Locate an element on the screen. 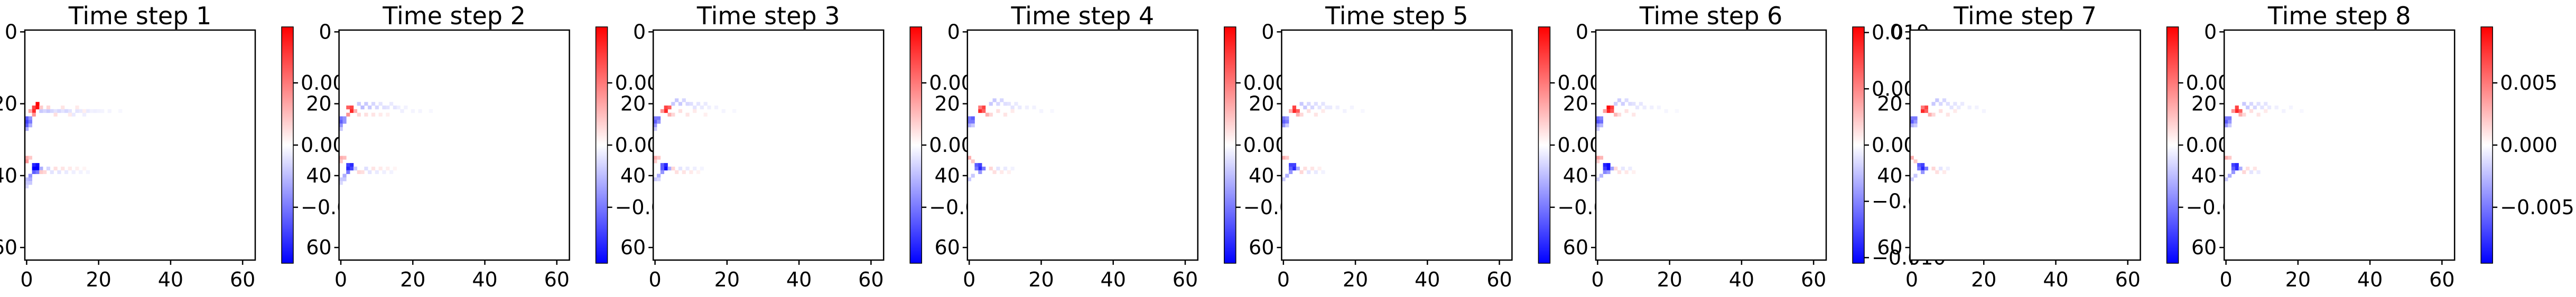 The image size is (2576, 297). panel-4-frame is located at coordinates (1082, 145).